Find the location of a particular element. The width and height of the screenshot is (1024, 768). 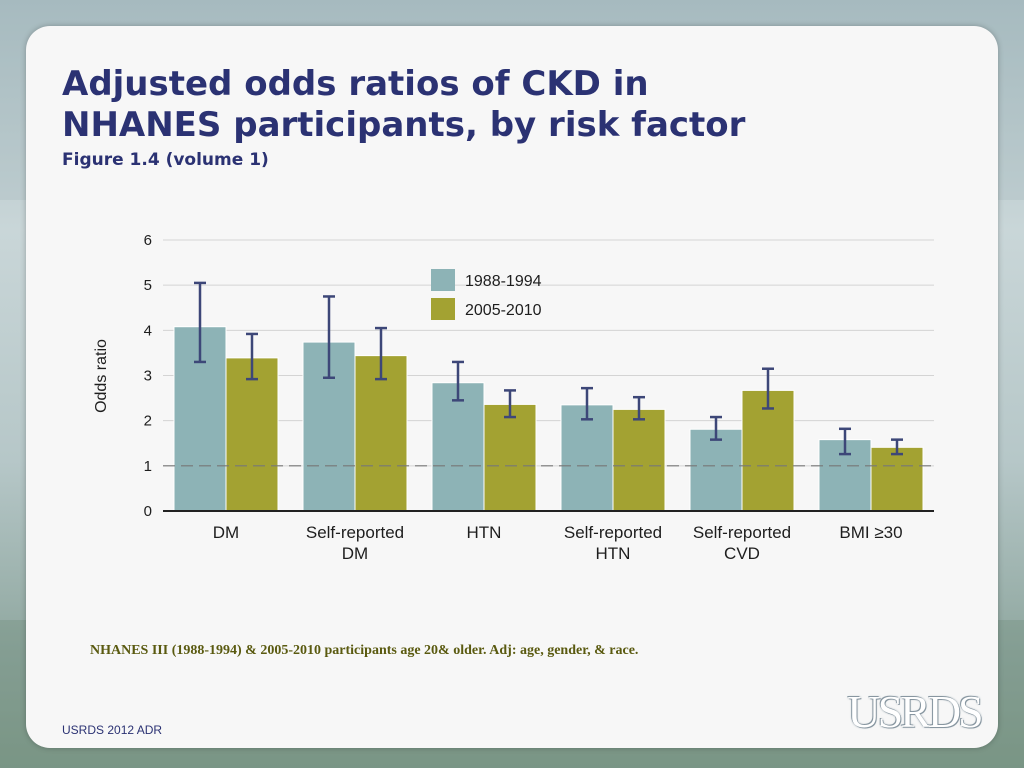

x-category-label: BMI ≥30 is located at coordinates (870, 532).